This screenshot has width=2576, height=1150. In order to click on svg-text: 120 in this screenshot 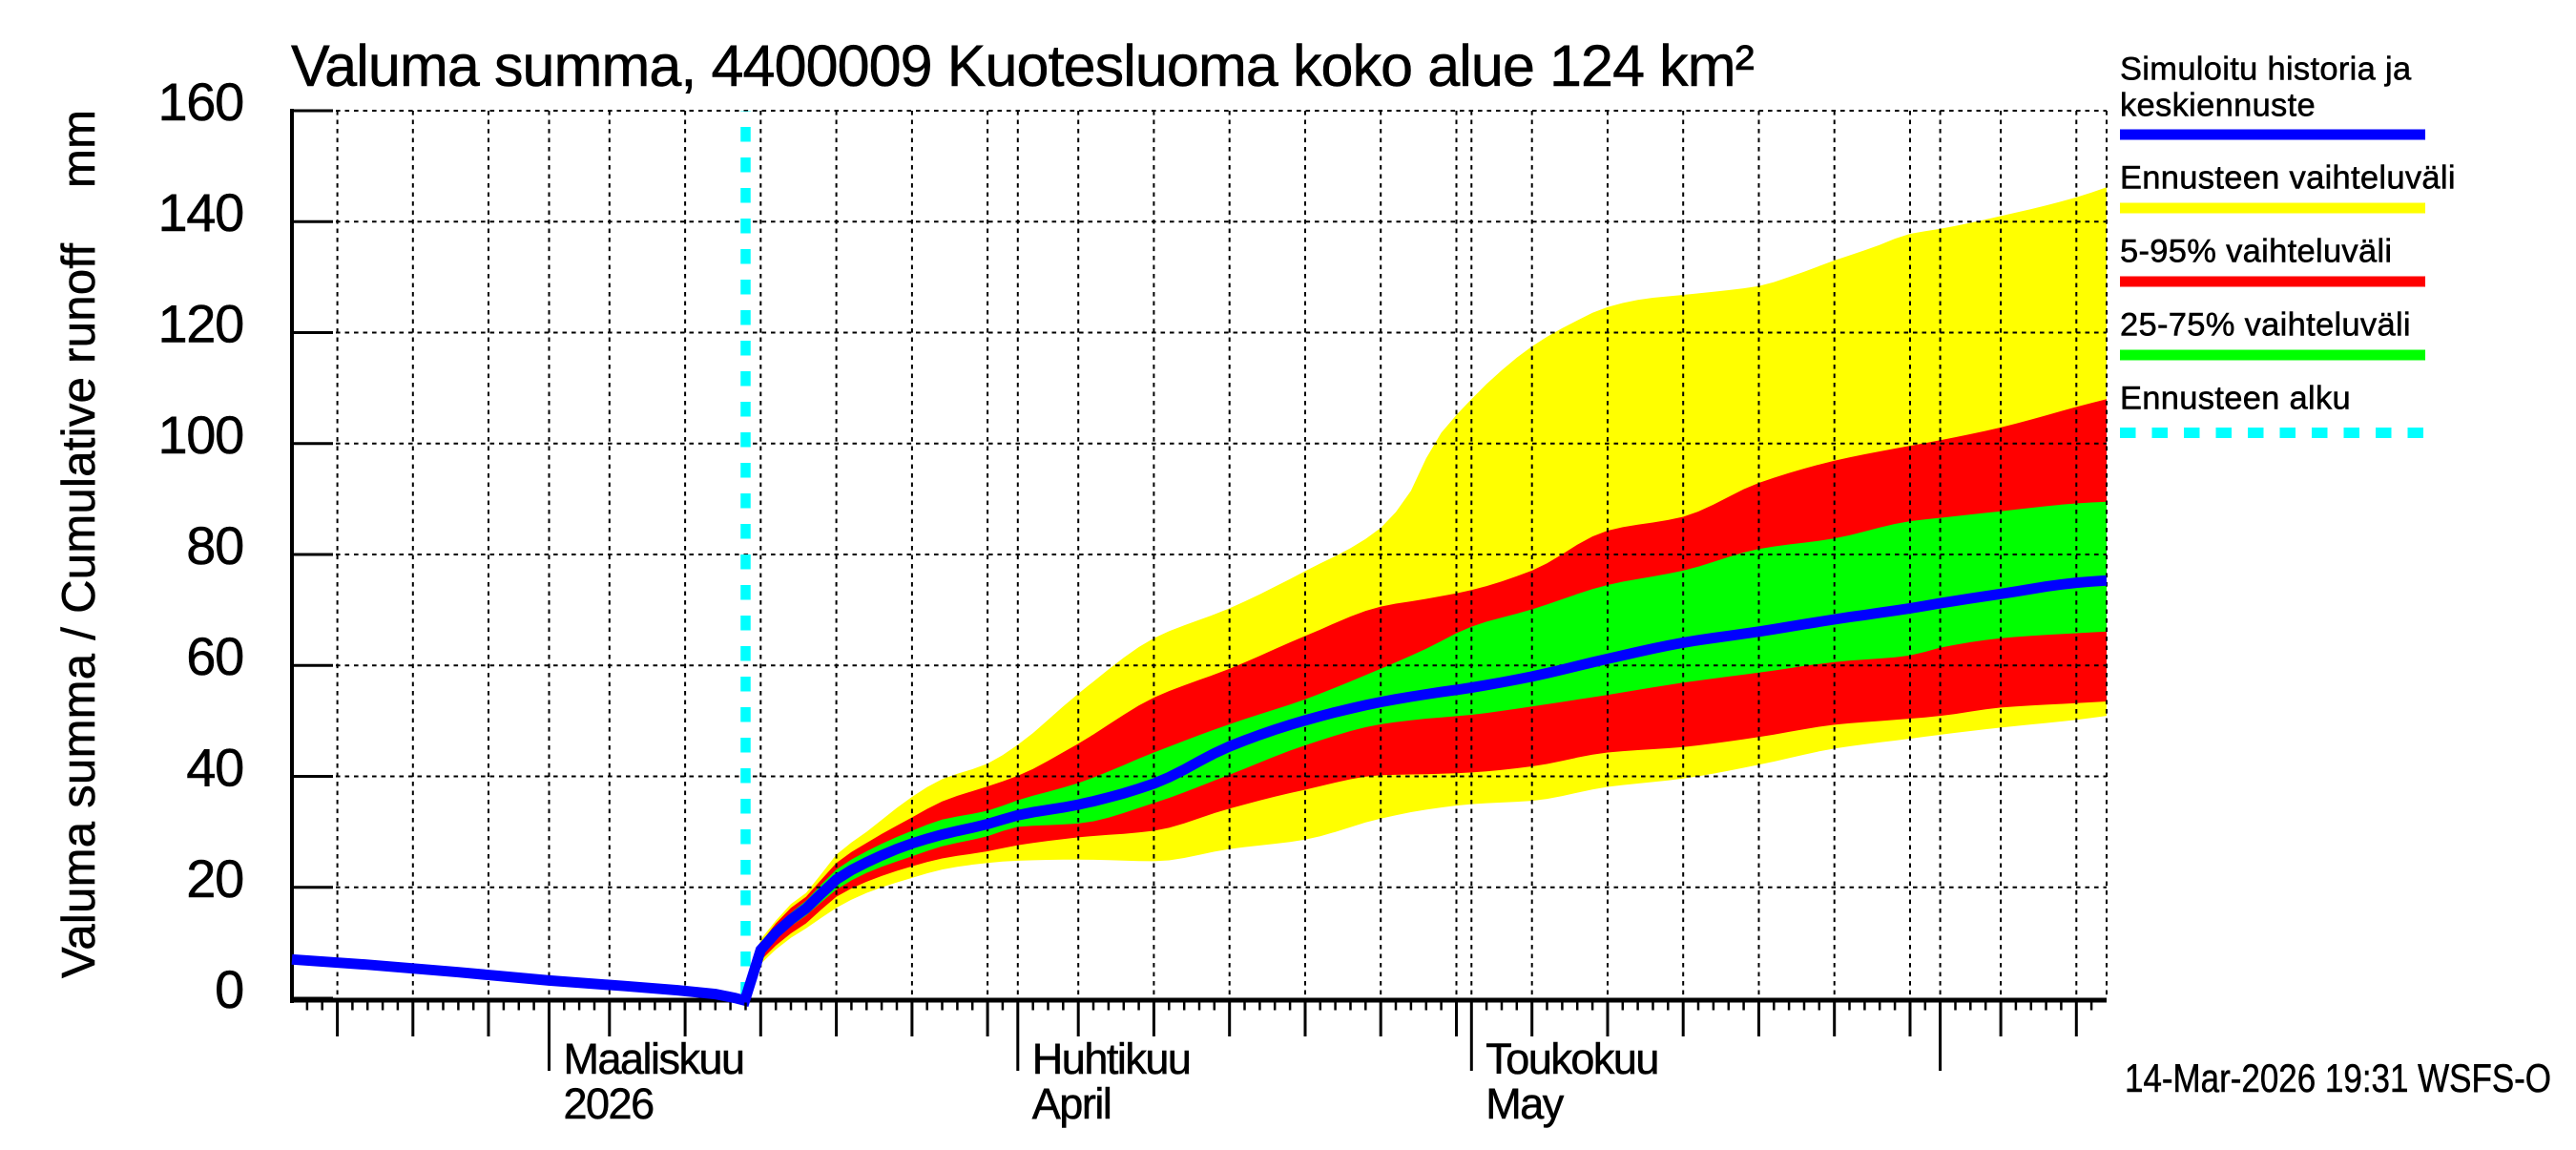, I will do `click(200, 324)`.